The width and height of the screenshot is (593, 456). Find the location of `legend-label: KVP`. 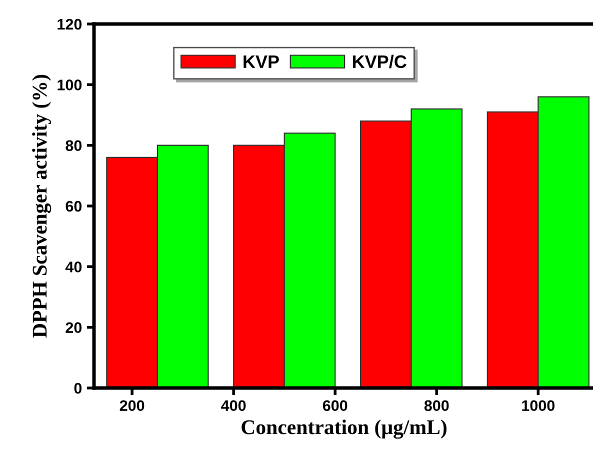

legend-label: KVP is located at coordinates (261, 61).